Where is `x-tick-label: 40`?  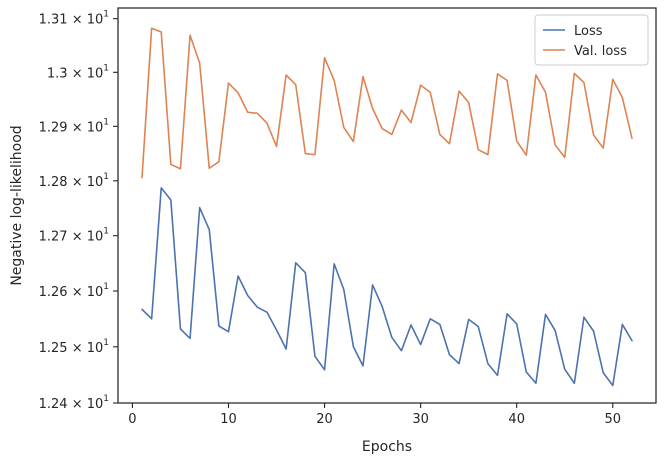
x-tick-label: 40 is located at coordinates (516, 419).